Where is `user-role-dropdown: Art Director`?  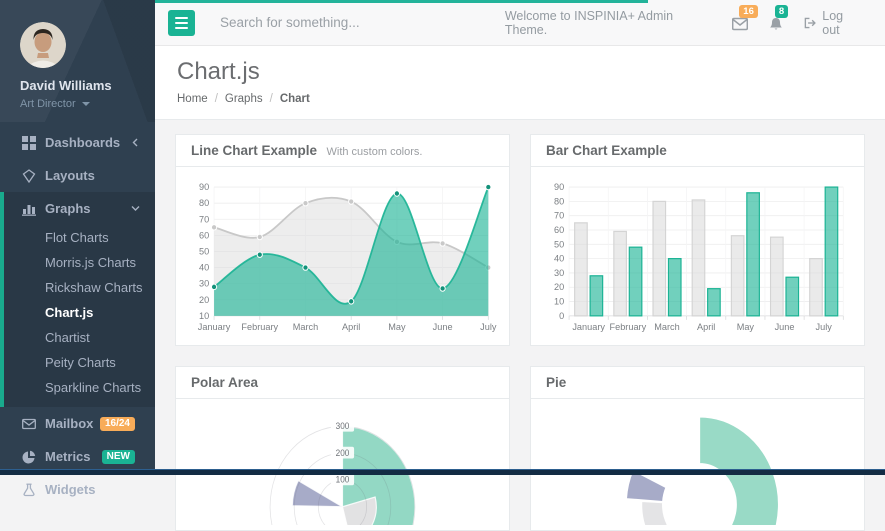 user-role-dropdown: Art Director is located at coordinates (87, 104).